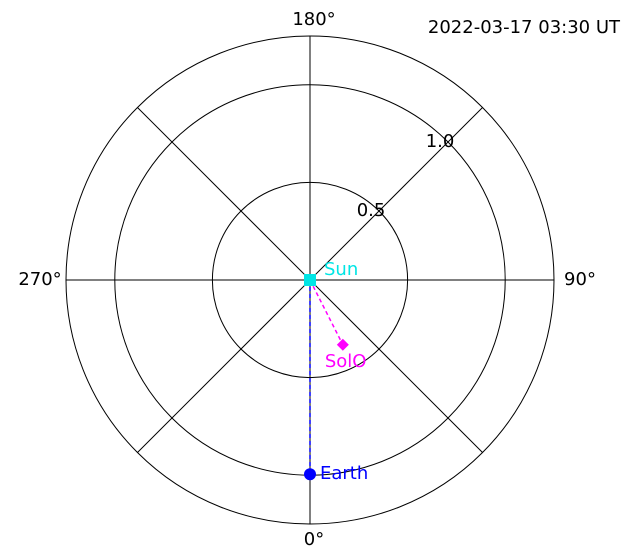  I want to click on point-label: SolO, so click(346, 361).